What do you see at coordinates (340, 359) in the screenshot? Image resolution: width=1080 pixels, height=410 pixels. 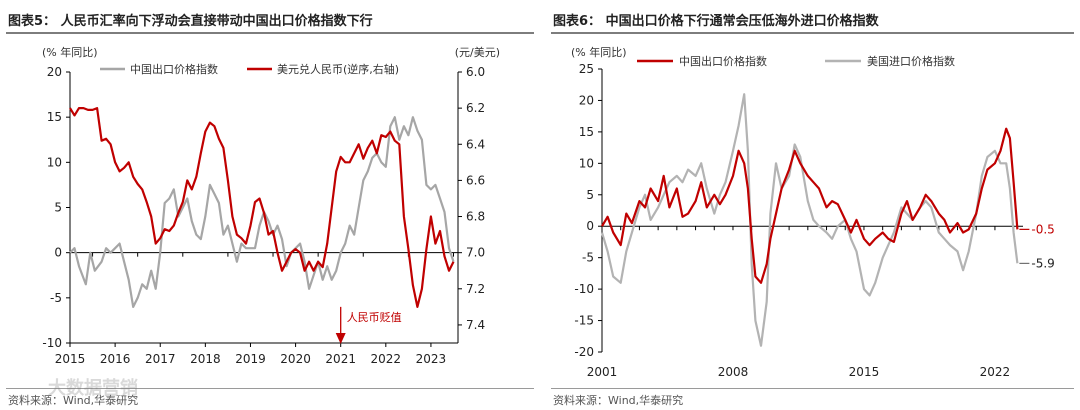 I see `xtick-2021: 2021` at bounding box center [340, 359].